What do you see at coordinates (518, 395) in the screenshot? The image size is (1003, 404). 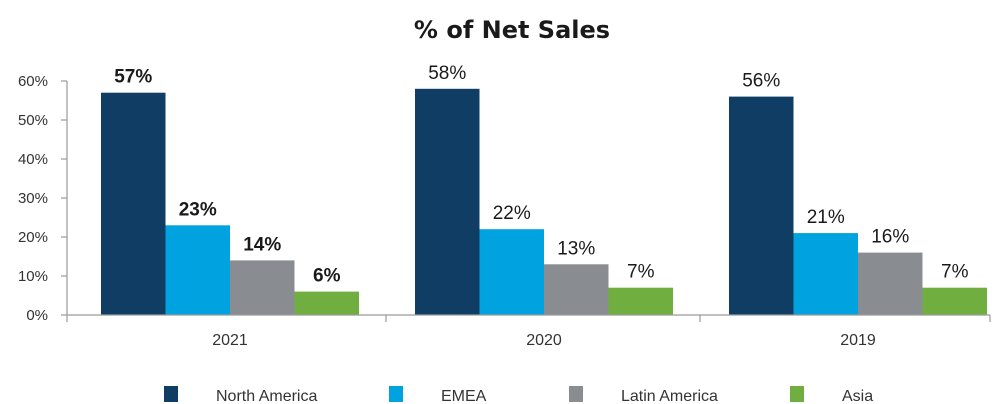 I see `legend: North America EMEA Latin America Asia` at bounding box center [518, 395].